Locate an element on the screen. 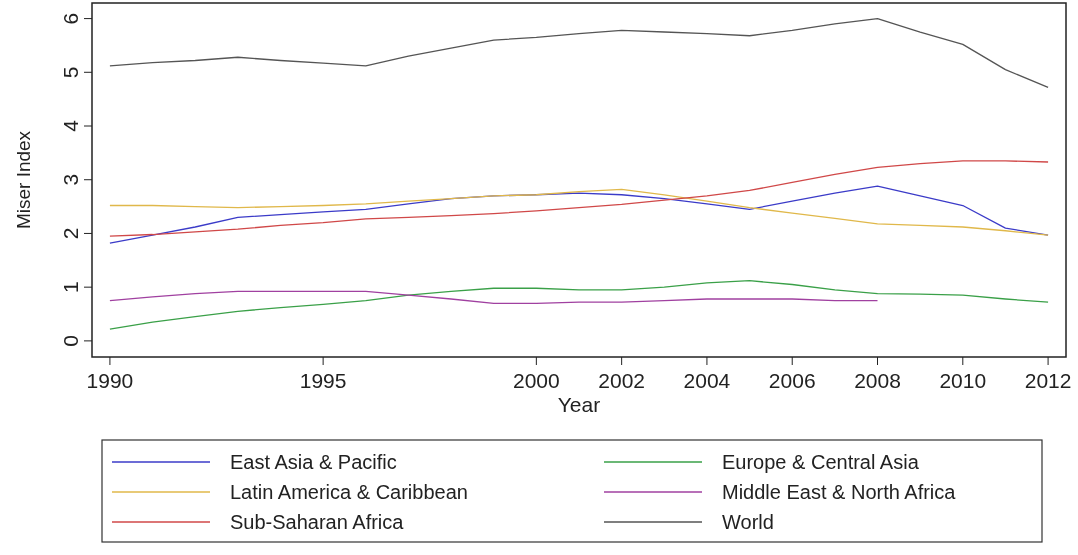  legend-label: Sub-Saharan Africa is located at coordinates (317, 522).